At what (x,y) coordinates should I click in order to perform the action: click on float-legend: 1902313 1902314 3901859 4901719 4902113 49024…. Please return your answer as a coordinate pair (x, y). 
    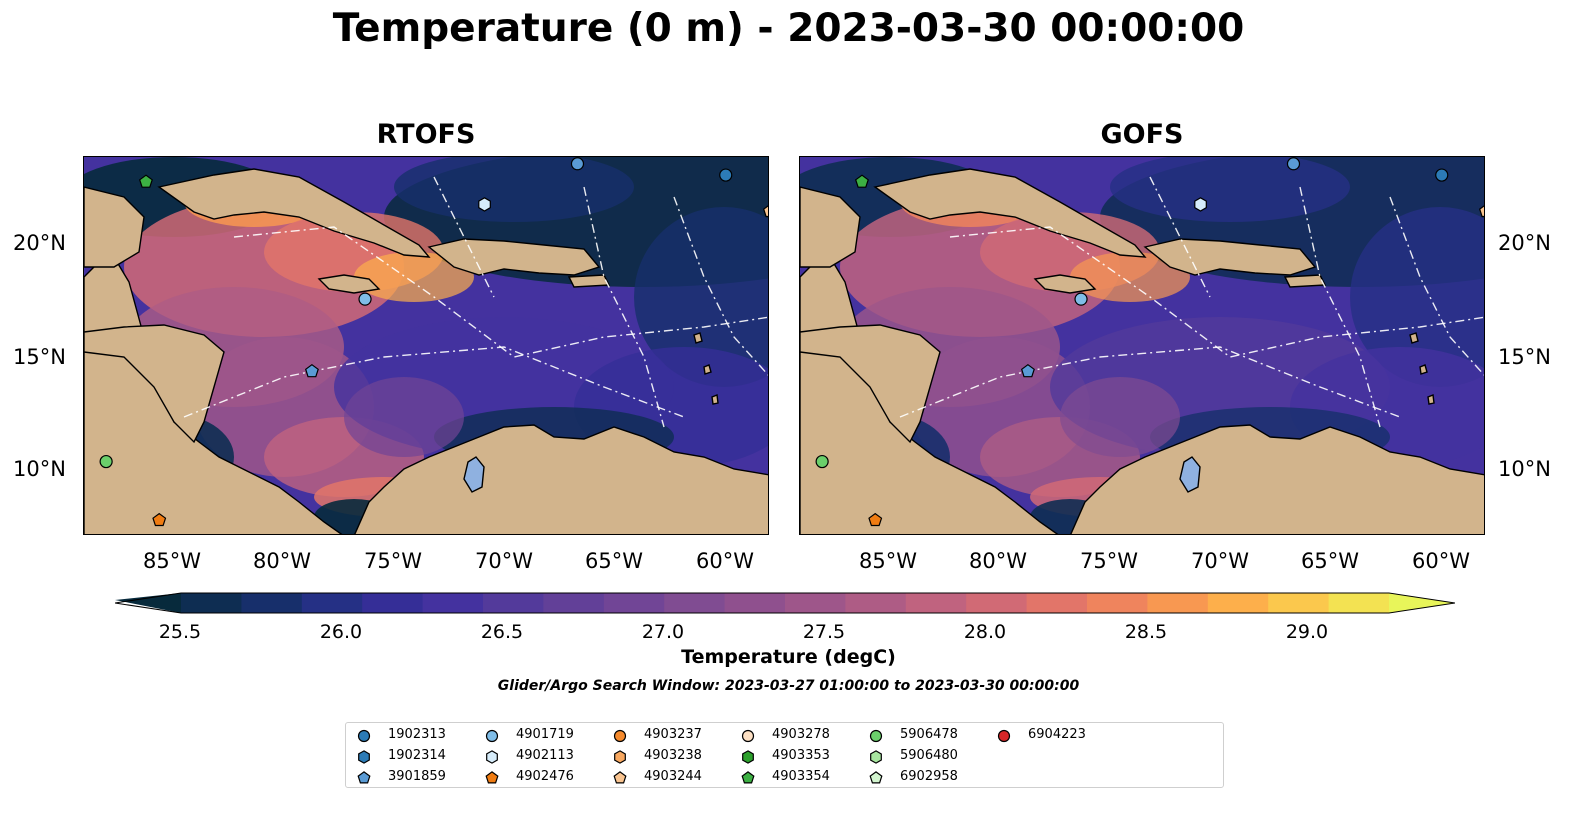
    Looking at the image, I should click on (784, 755).